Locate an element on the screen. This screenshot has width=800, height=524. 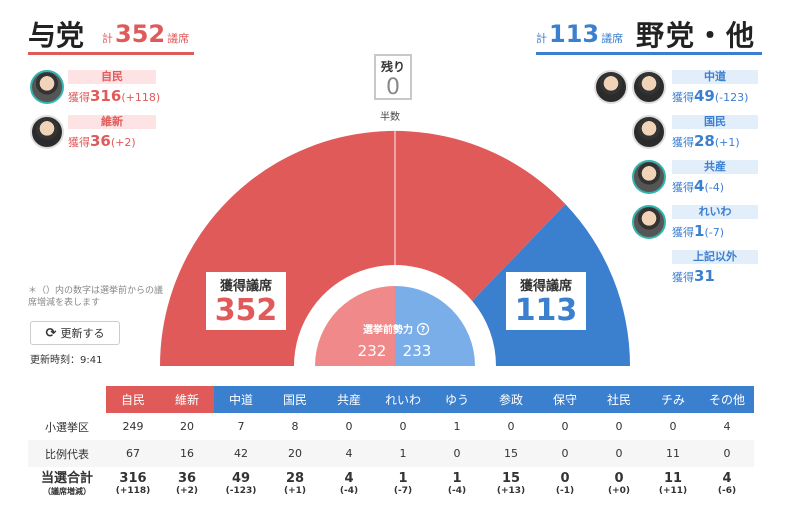
total-value: 316 is located at coordinates (133, 478).